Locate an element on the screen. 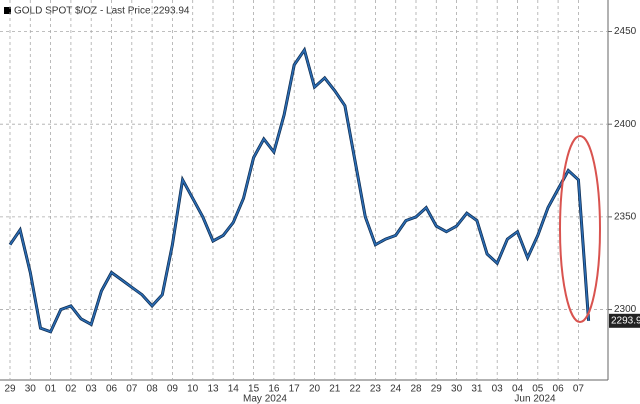 Image resolution: width=640 pixels, height=404 pixels. x-tick-label: 20 is located at coordinates (315, 389).